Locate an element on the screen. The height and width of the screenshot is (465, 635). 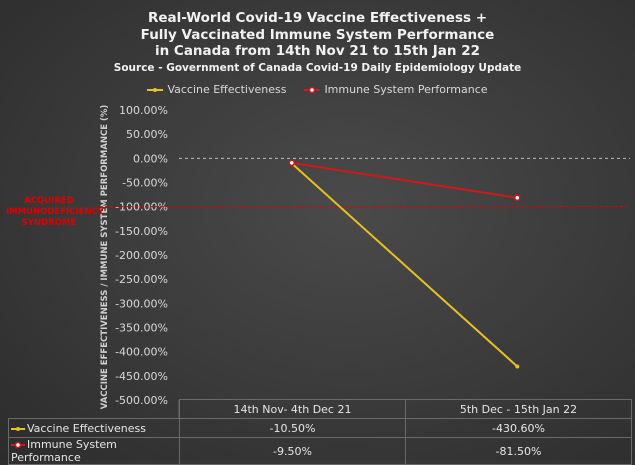
y-tick-label: -150.00% is located at coordinates (141, 231).